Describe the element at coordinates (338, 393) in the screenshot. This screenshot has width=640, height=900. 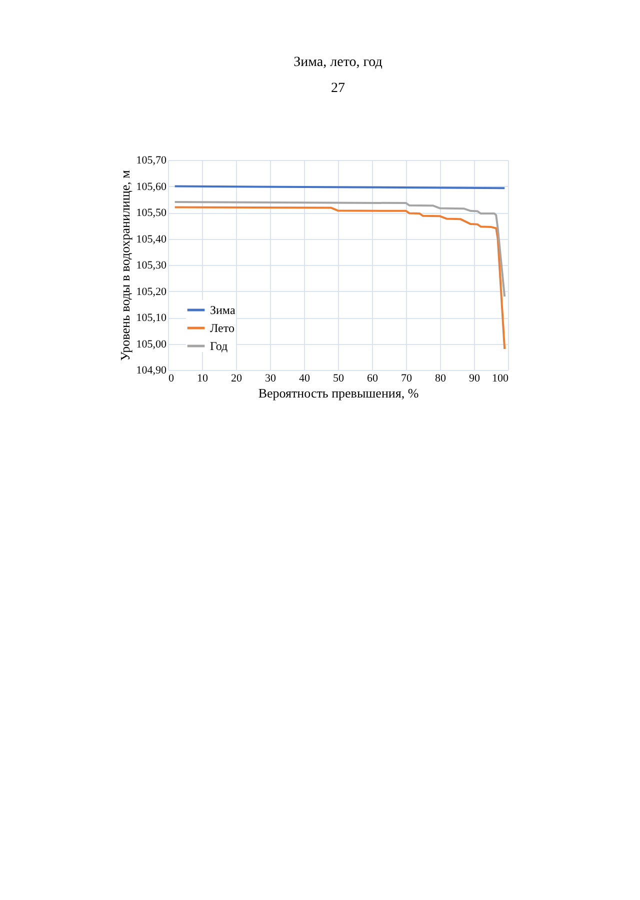
I see `x-axis-title: Вероятность превышения, %` at that location.